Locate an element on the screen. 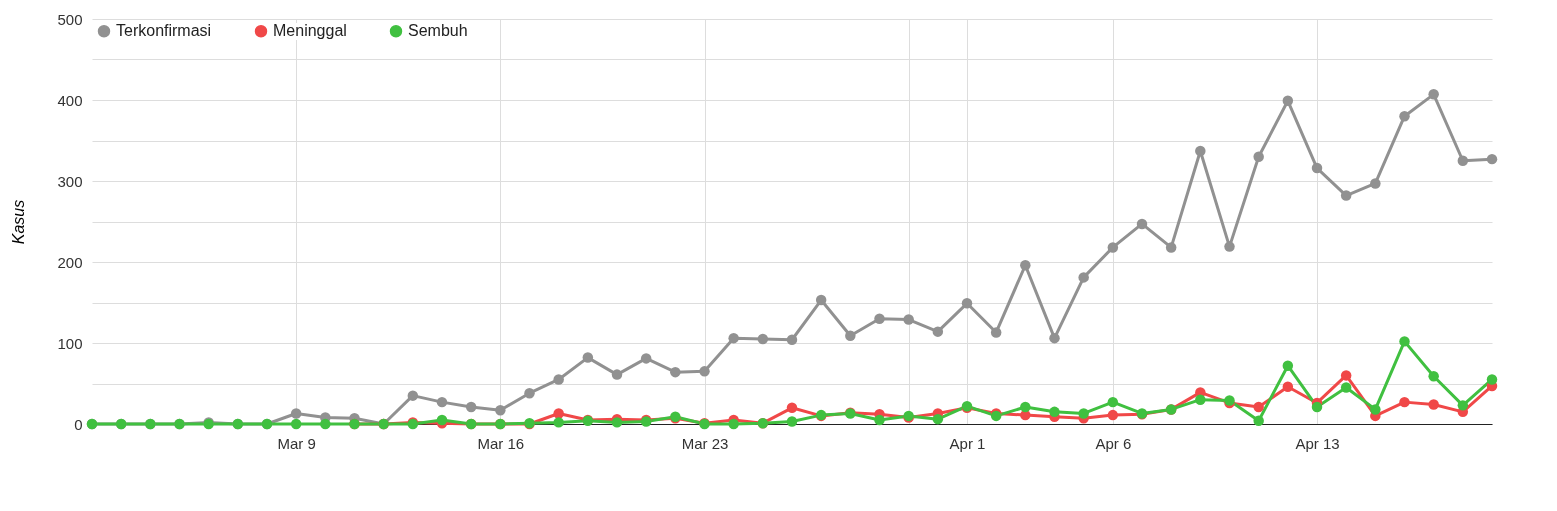 The image size is (1557, 511). y-tick-label: 200 is located at coordinates (70, 262).